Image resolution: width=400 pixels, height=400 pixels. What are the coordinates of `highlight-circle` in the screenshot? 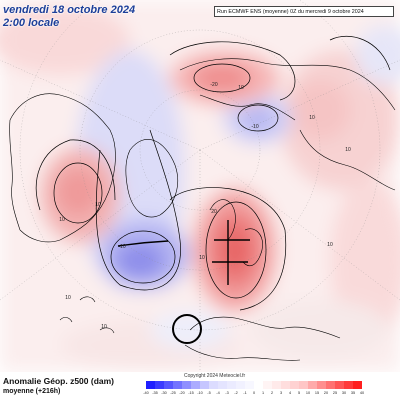 It's located at (187, 329).